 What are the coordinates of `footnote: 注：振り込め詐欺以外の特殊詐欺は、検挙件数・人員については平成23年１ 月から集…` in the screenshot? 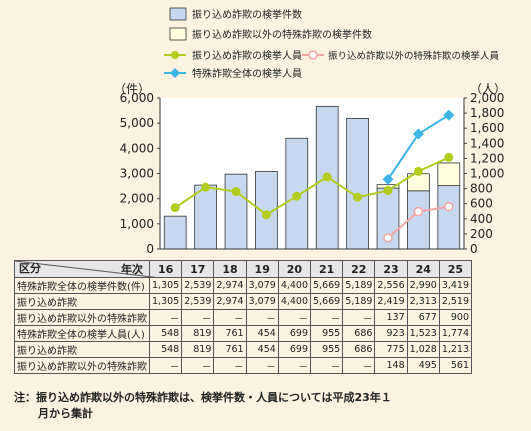 It's located at (264, 406).